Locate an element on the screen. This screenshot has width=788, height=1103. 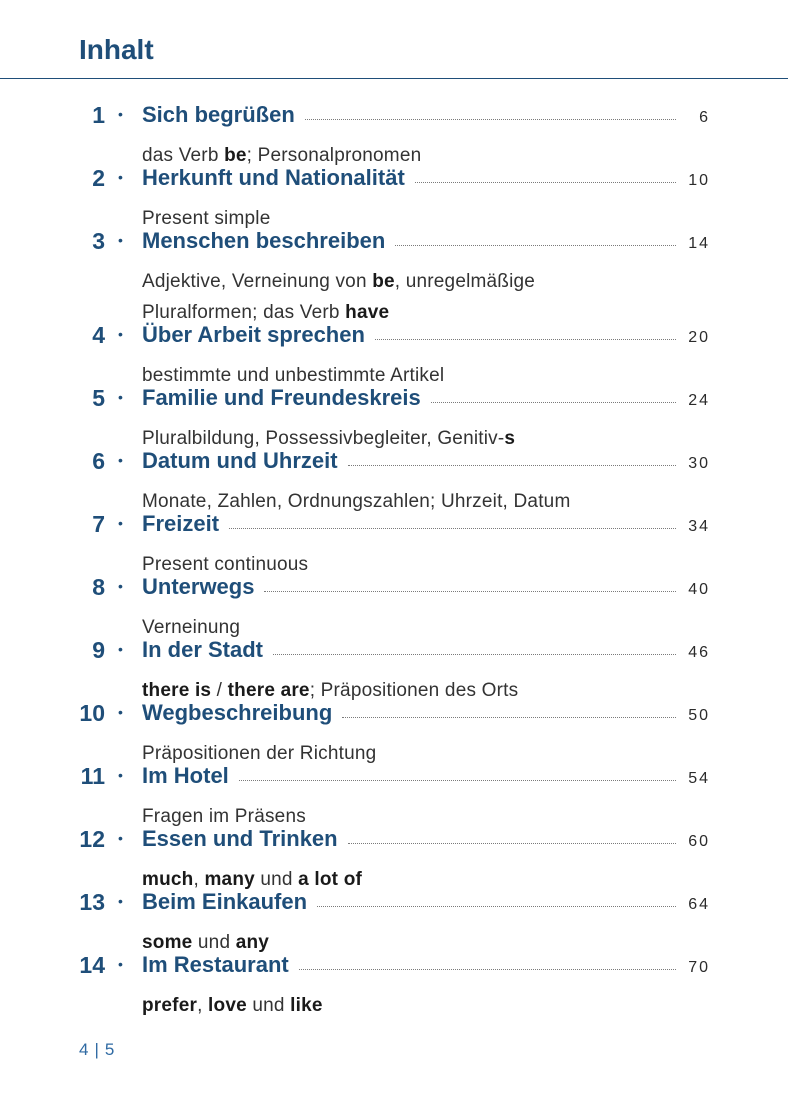
subtitle-text: Adjektive, Verneinung von is located at coordinates (257, 281).